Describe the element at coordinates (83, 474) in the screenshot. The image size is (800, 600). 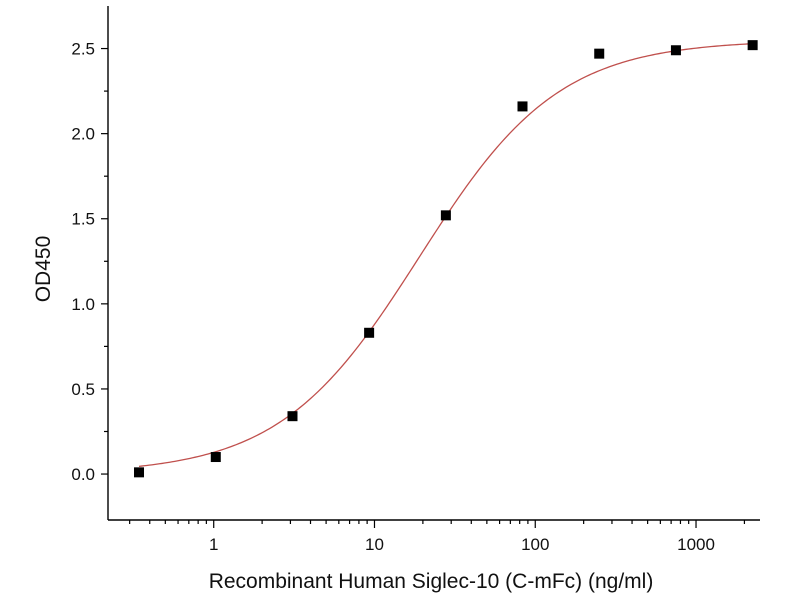
I see `y-tick-label: 0.0` at that location.